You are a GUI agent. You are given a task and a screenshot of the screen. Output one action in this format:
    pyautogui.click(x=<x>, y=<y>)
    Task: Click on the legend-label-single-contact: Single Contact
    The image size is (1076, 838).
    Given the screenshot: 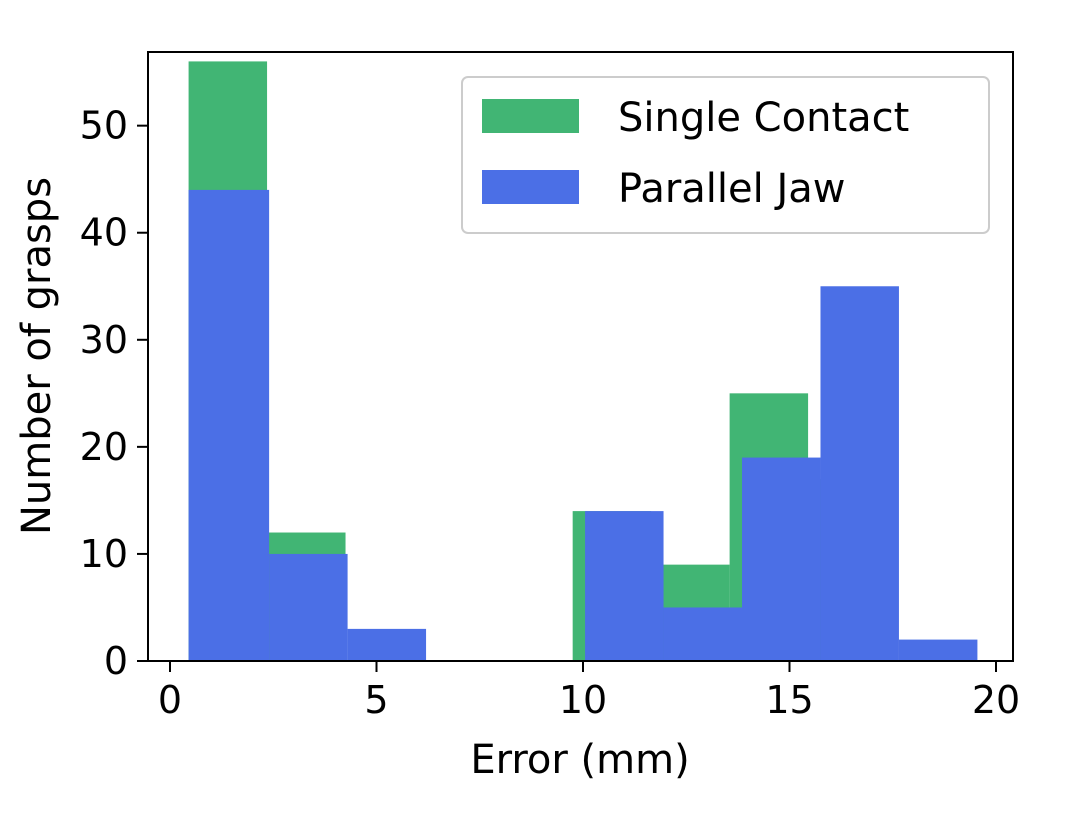 What is the action you would take?
    pyautogui.click(x=763, y=118)
    